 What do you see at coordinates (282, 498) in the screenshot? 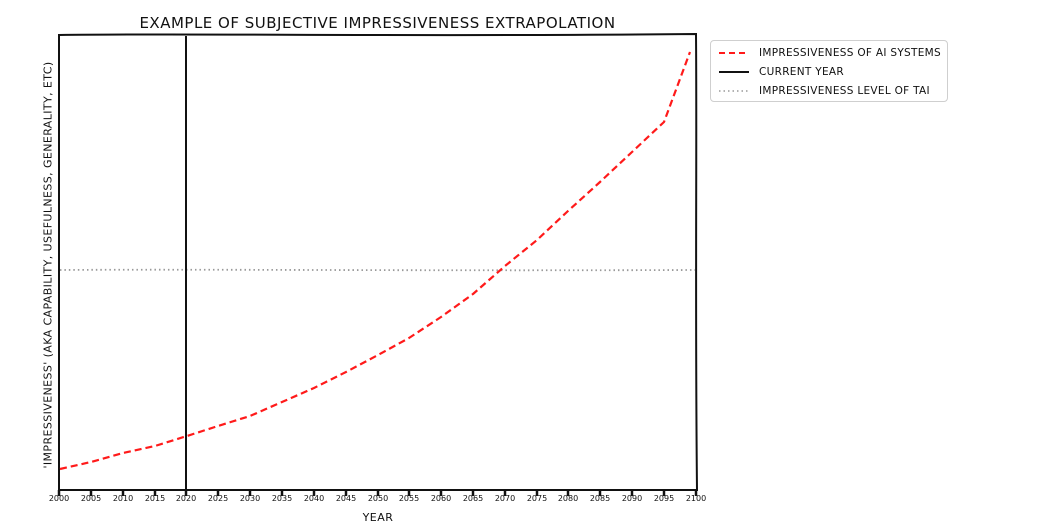
I see `x-tick-label: 2035` at bounding box center [282, 498].